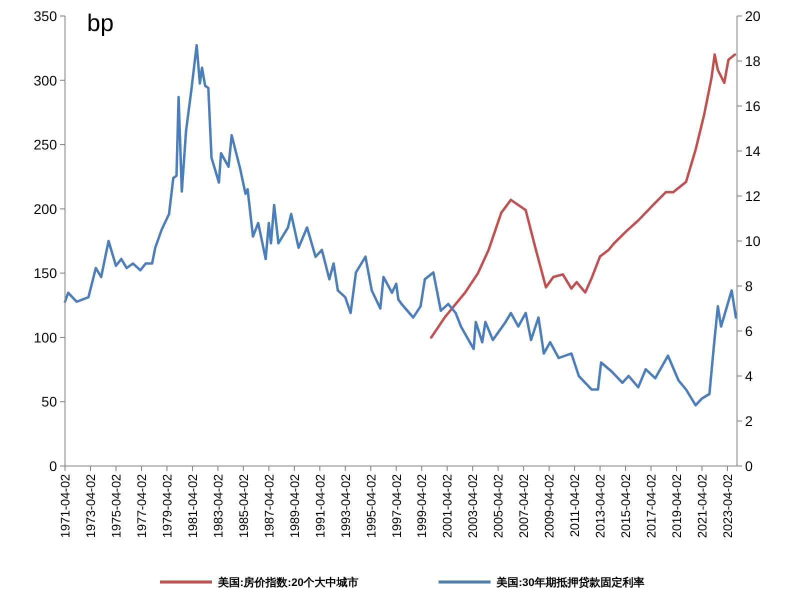 This screenshot has width=789, height=592. I want to click on legend-label: 美国:30年期抵押贷款固定利率, so click(570, 582).